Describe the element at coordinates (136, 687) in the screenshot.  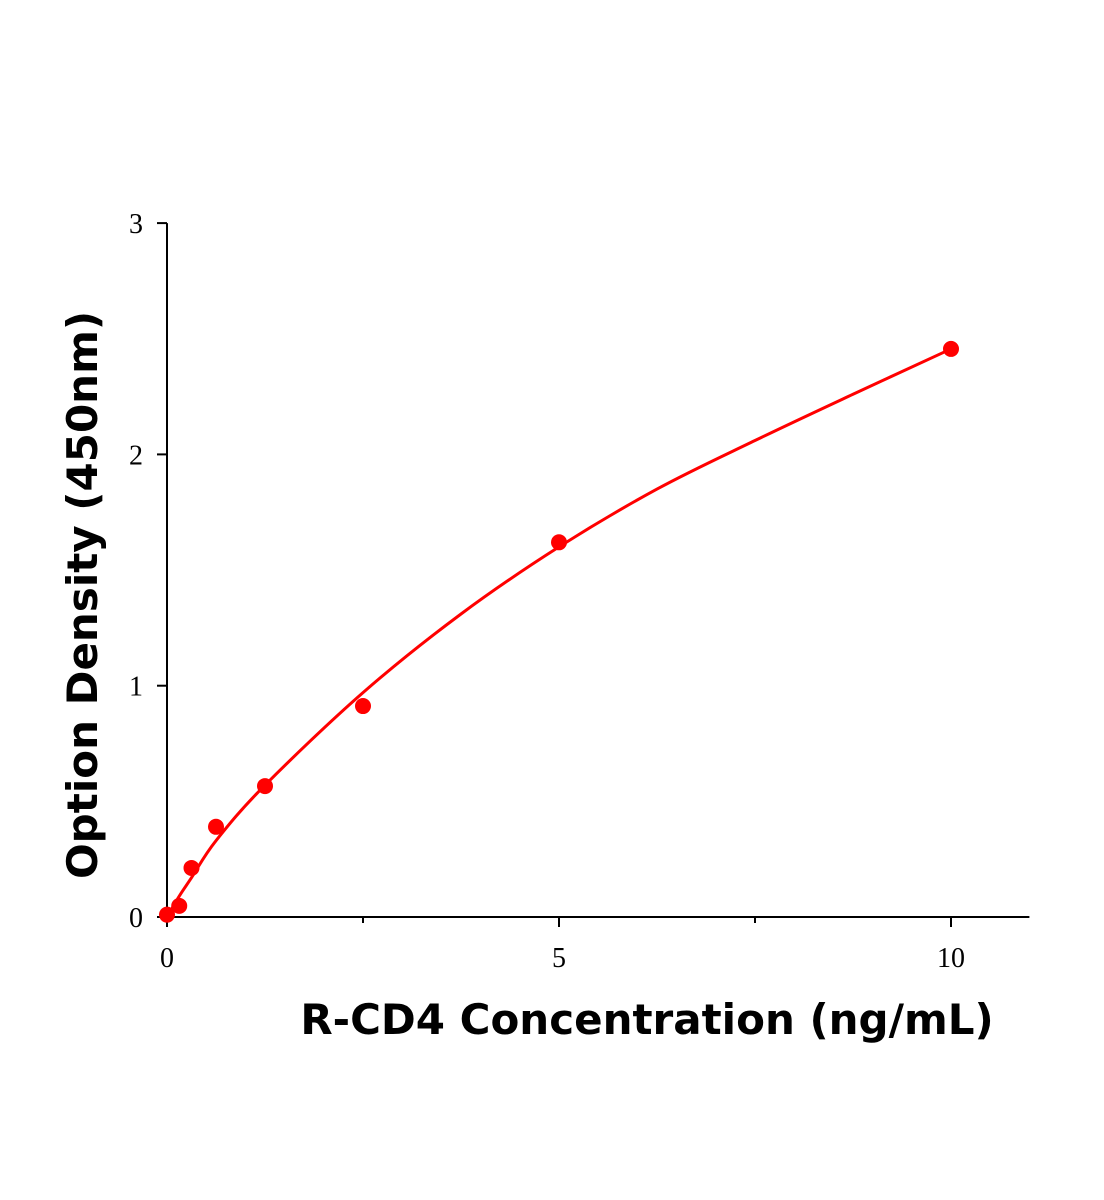
I see `y-tick-label: 1` at that location.